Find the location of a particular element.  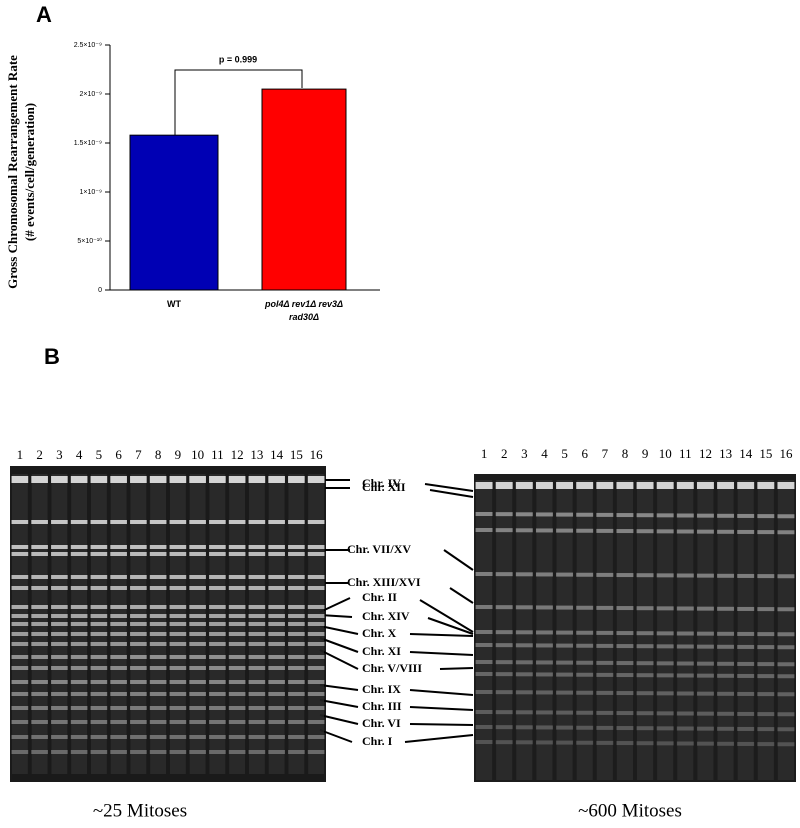

lane-number: 9 is located at coordinates (645, 453).